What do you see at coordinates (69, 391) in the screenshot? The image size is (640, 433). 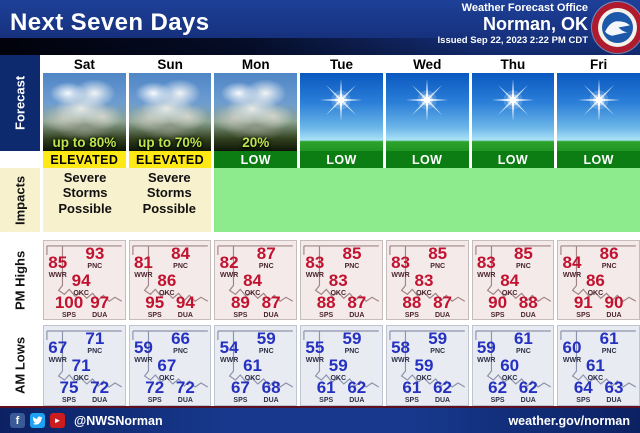 I see `station-sps: 75 SPS` at bounding box center [69, 391].